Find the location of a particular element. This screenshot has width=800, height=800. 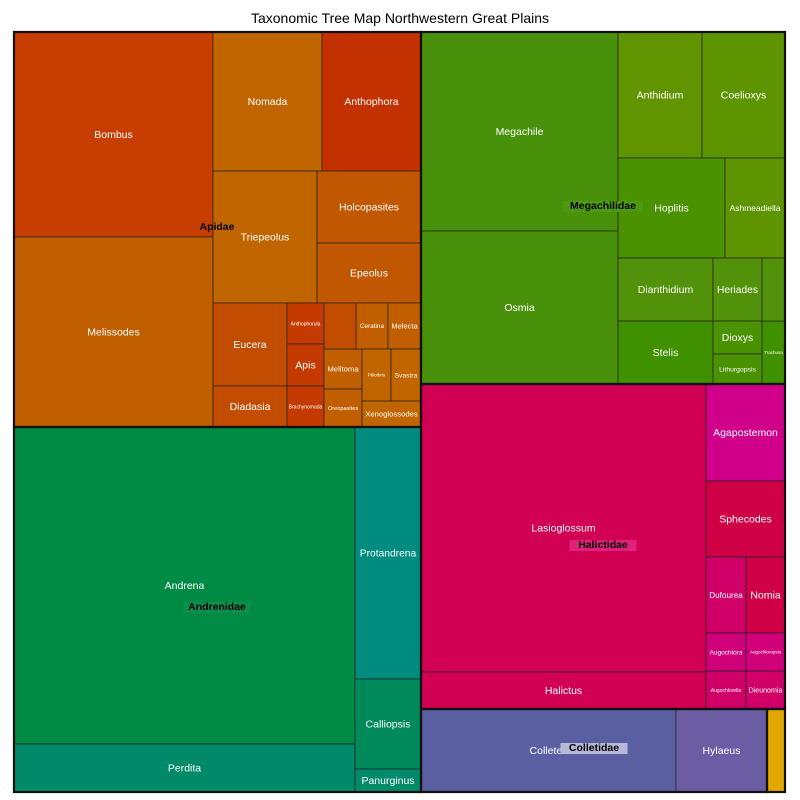

genus-tile-perdita is located at coordinates (184, 768).